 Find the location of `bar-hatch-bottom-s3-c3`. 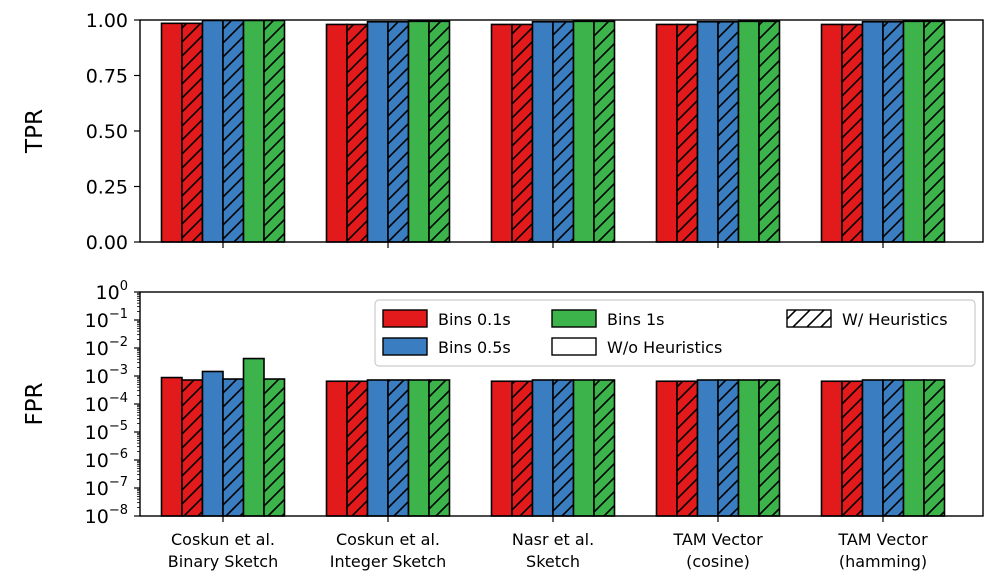

bar-hatch-bottom-s3-c3 is located at coordinates (728, 447).